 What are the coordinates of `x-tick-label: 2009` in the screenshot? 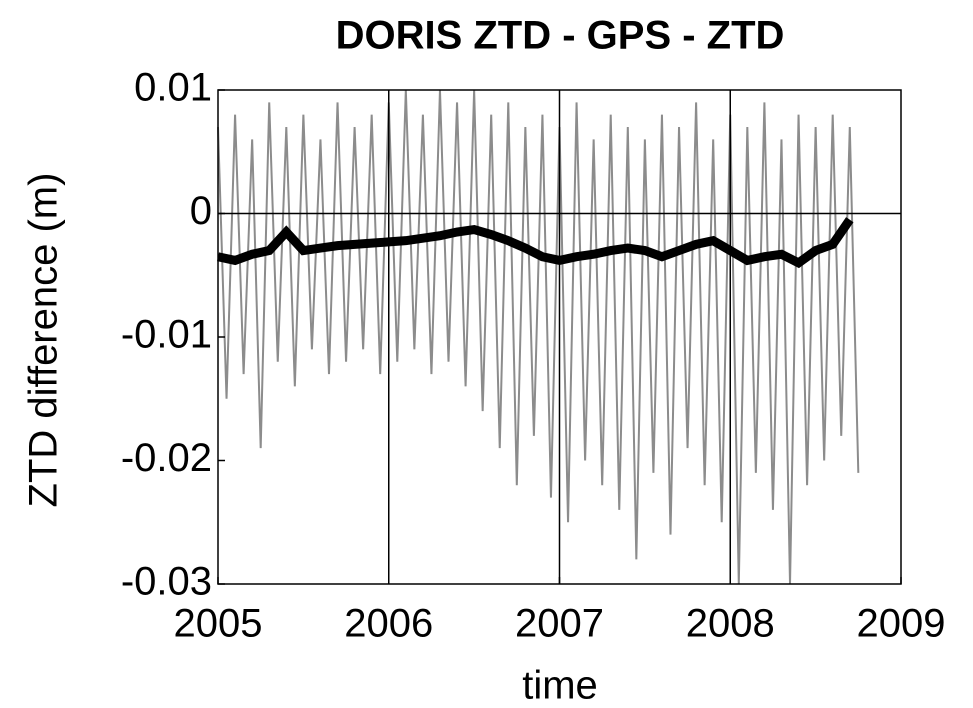 It's located at (901, 624).